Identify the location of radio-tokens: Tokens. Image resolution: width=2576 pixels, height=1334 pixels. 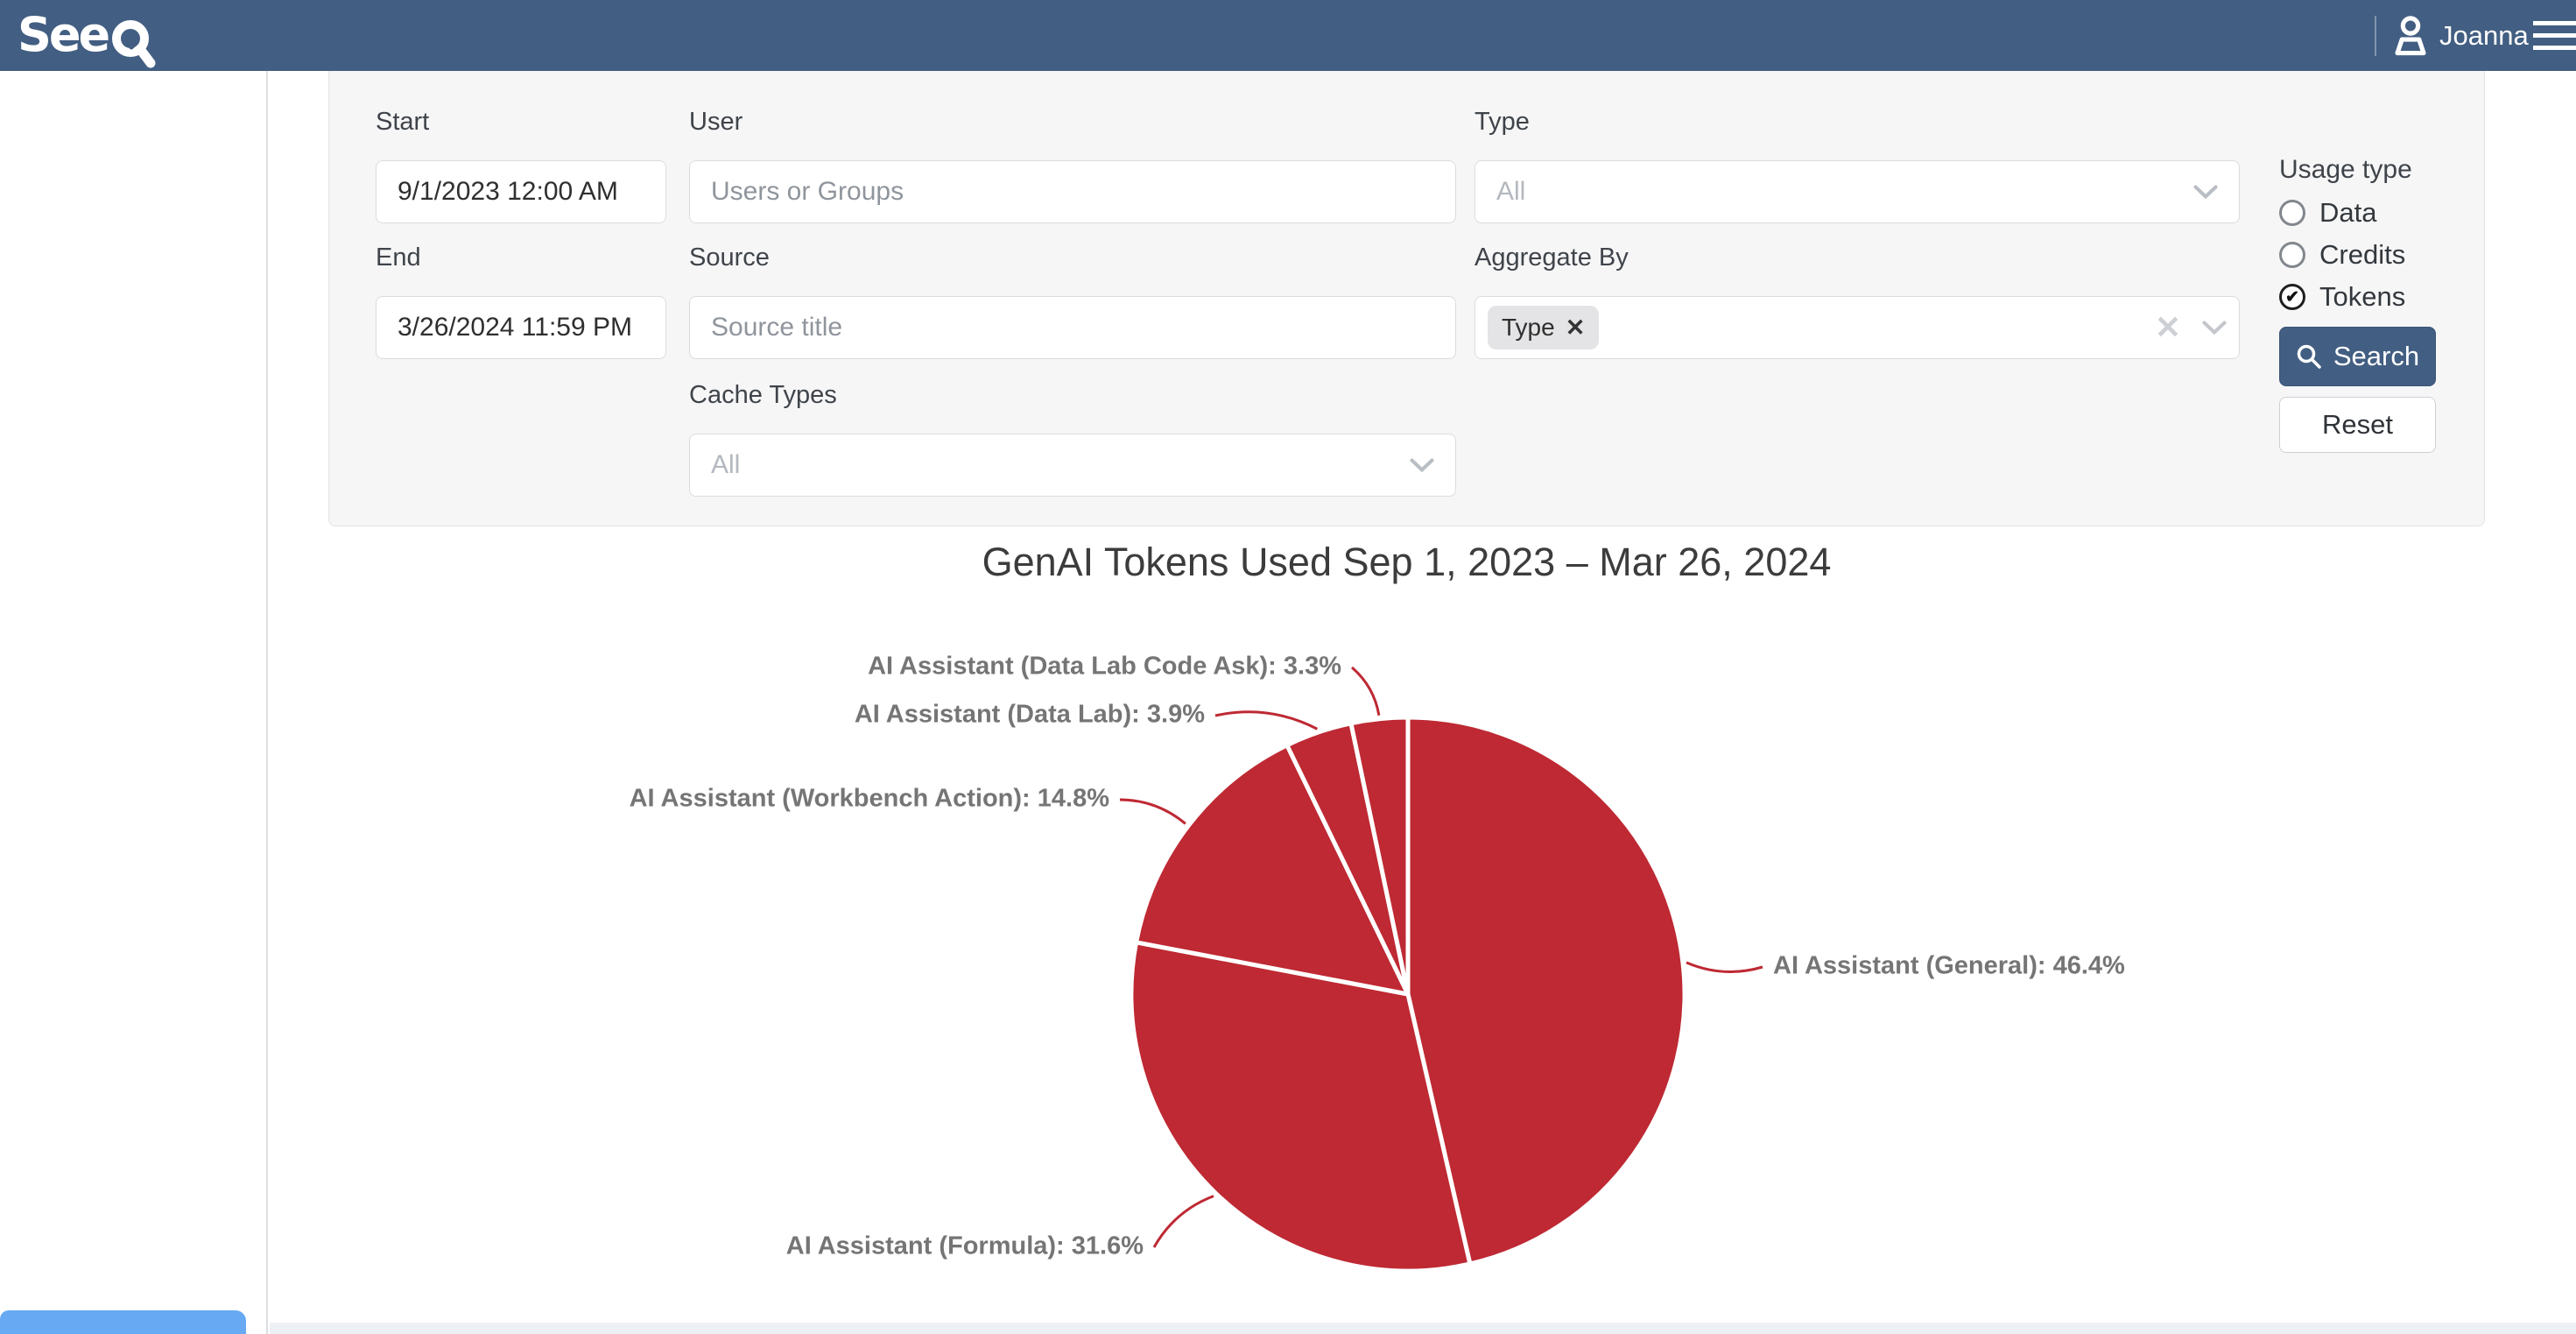
(2380, 297).